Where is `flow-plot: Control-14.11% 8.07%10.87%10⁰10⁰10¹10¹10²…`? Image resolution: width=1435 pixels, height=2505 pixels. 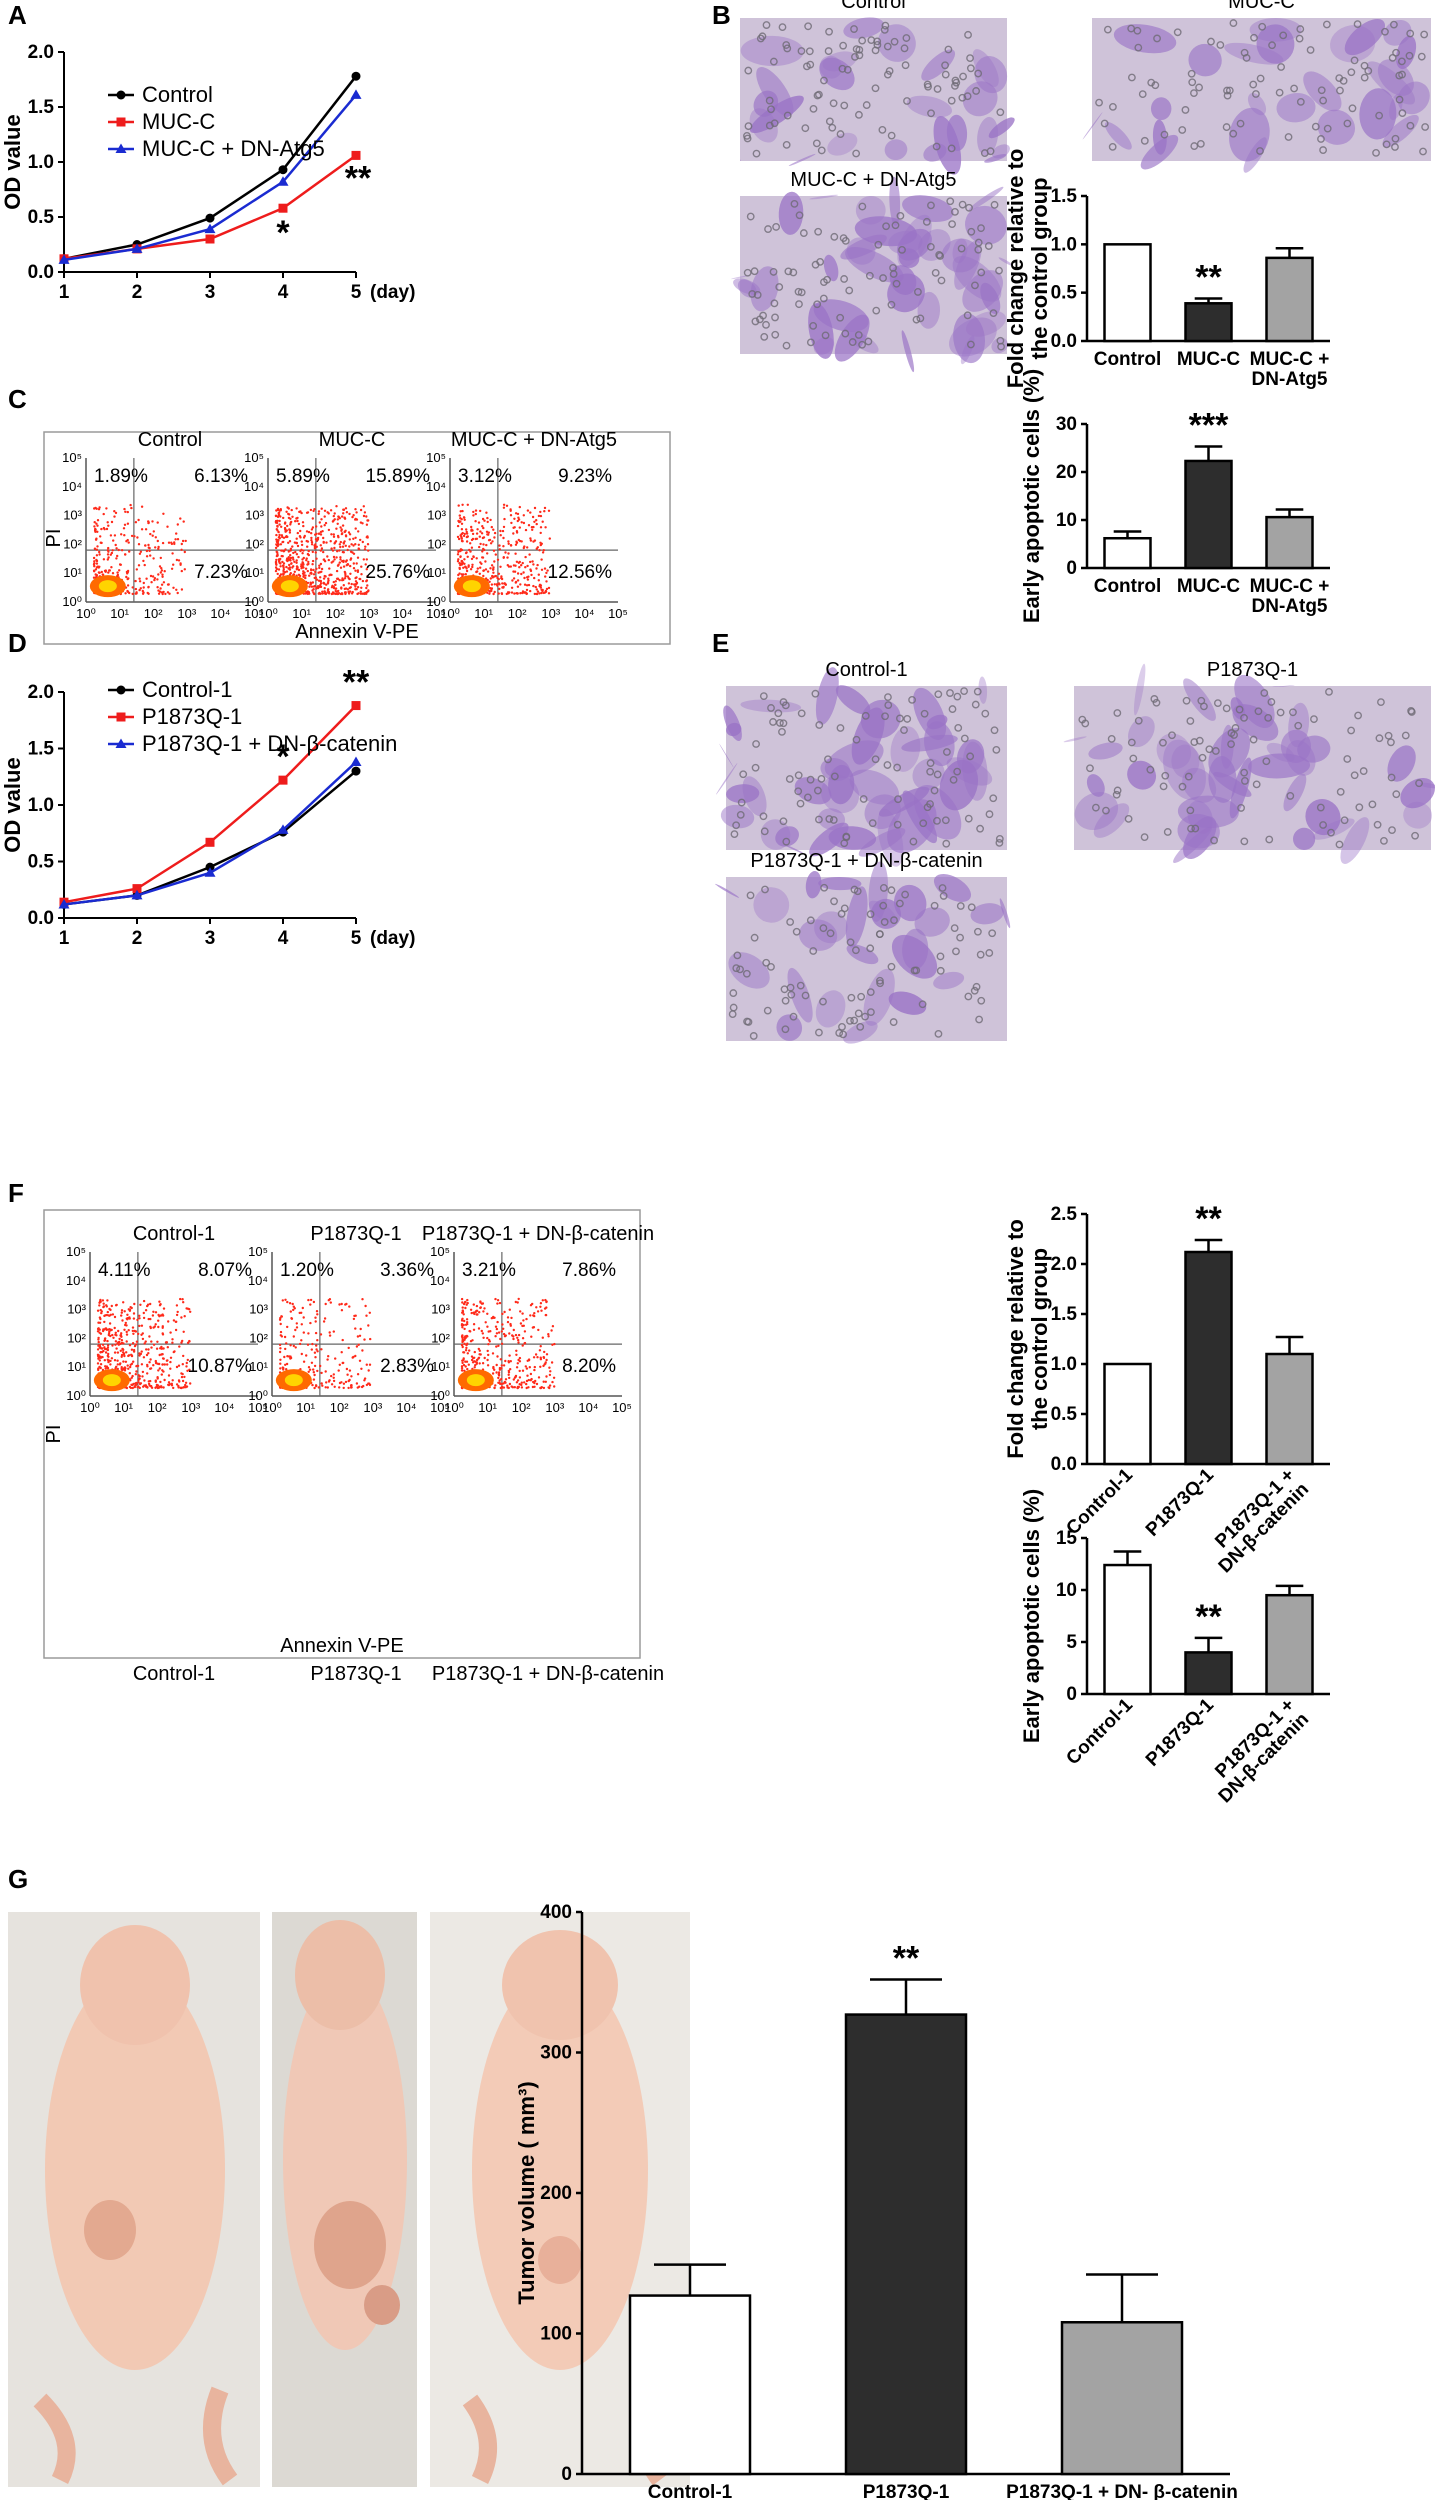
flow-plot: Control-14.11% 8.07%10.87%10⁰10⁰10¹10¹10²… is located at coordinates (167, 1319).